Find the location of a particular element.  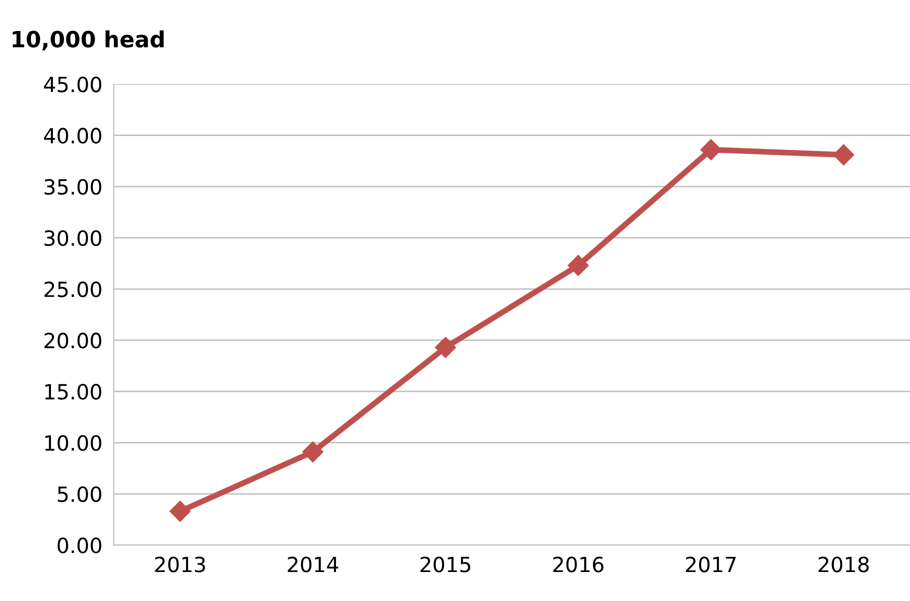

y-tick-label: 10.00 is located at coordinates (73, 443).